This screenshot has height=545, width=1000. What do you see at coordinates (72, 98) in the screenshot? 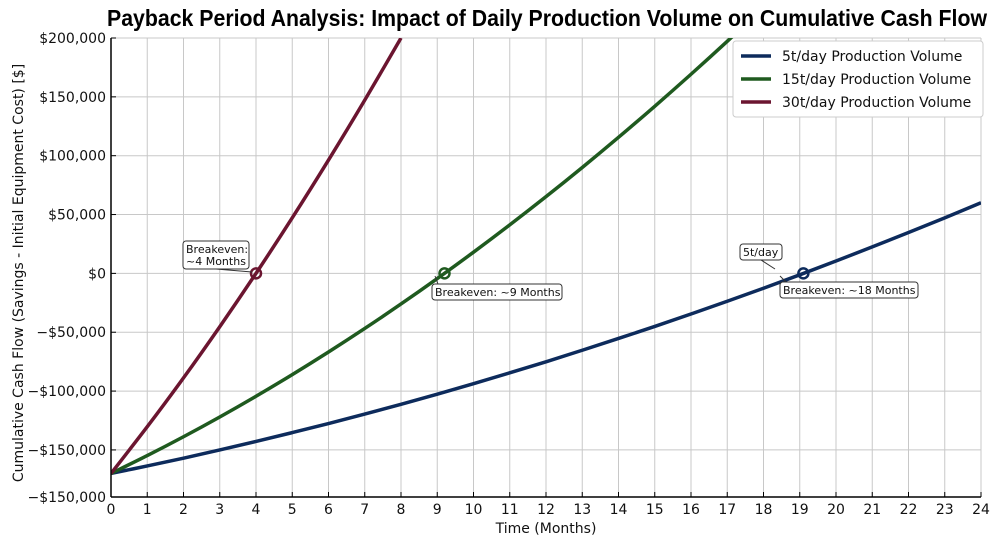
I see `y-tick-label: $150,000` at bounding box center [72, 98].